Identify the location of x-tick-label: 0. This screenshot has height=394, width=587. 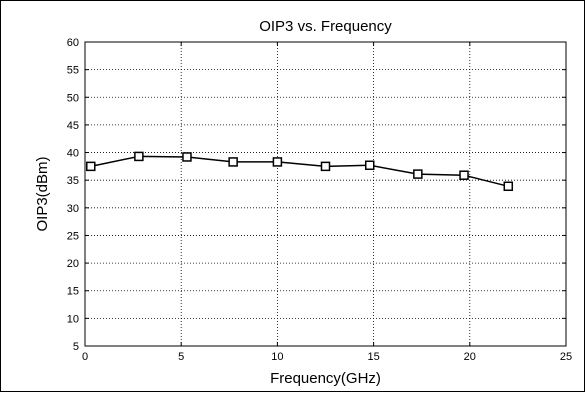
(85, 357).